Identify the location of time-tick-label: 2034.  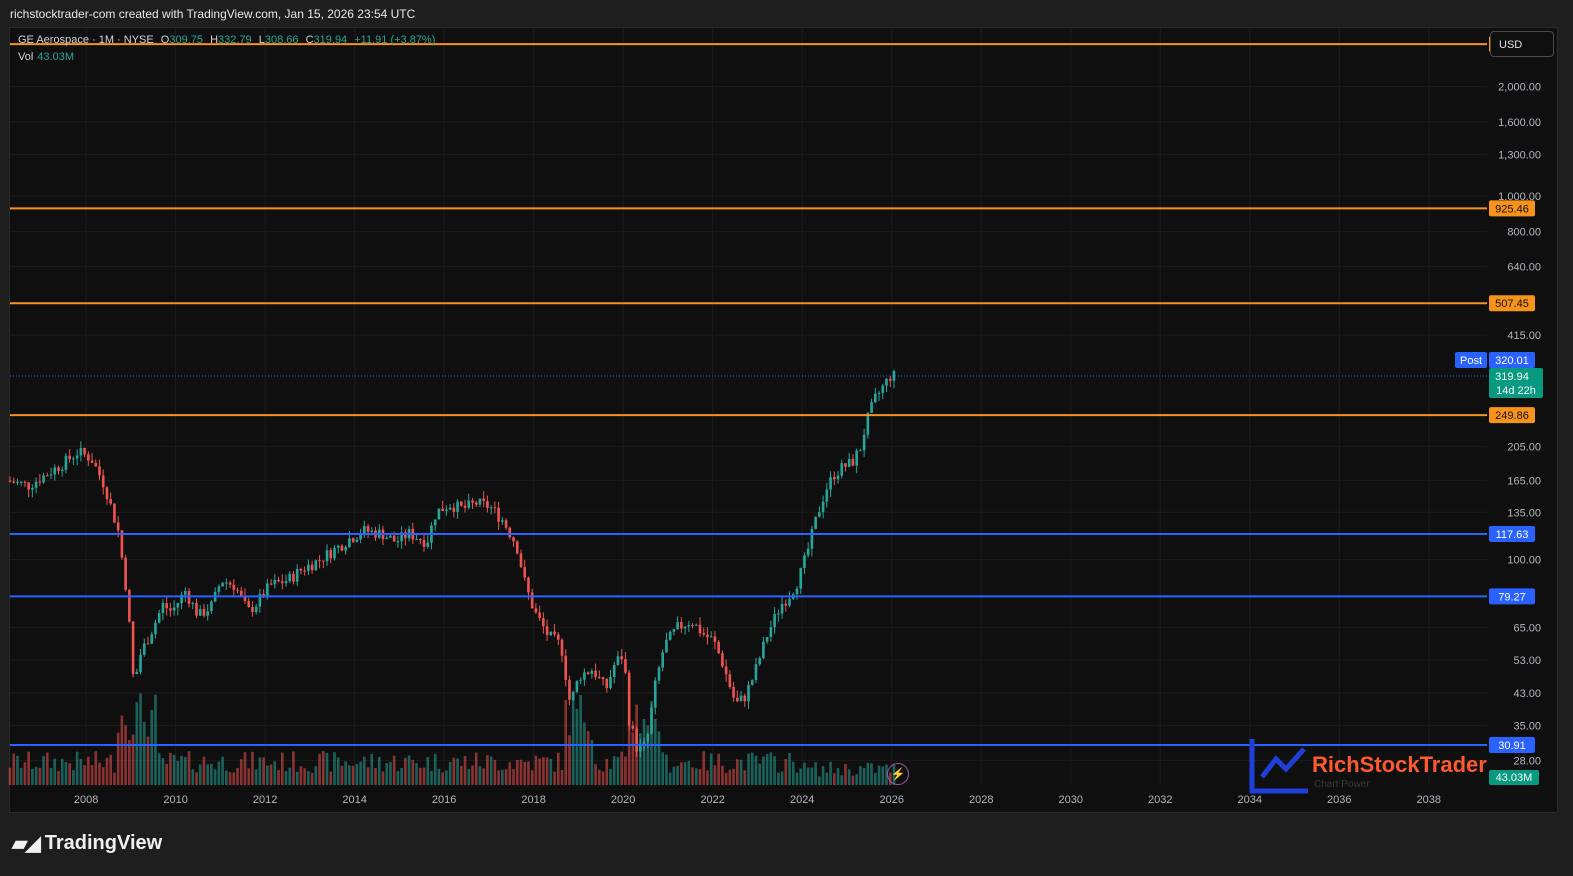
(1250, 800).